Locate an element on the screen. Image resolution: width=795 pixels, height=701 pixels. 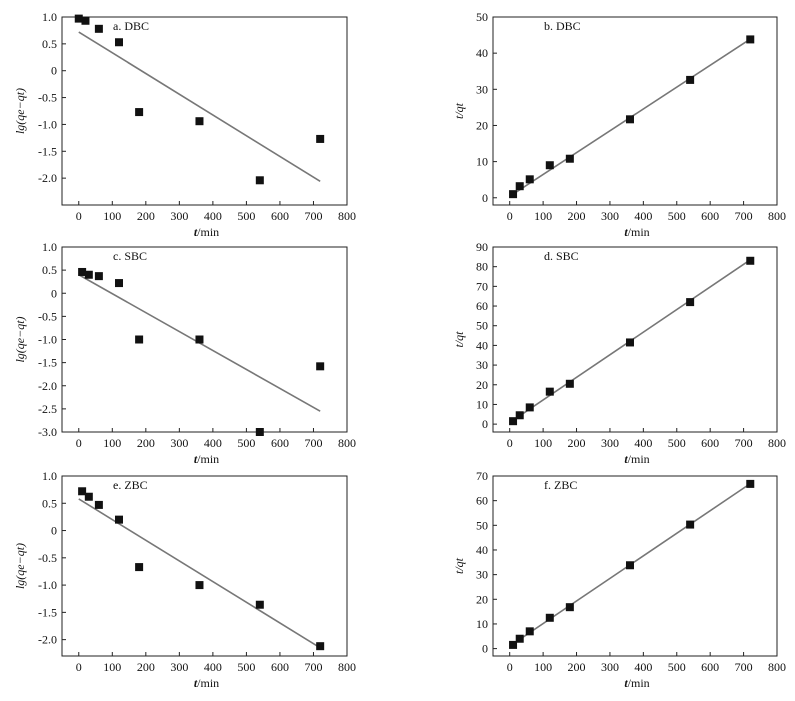
y-tick-label: 40 is located at coordinates (482, 345).